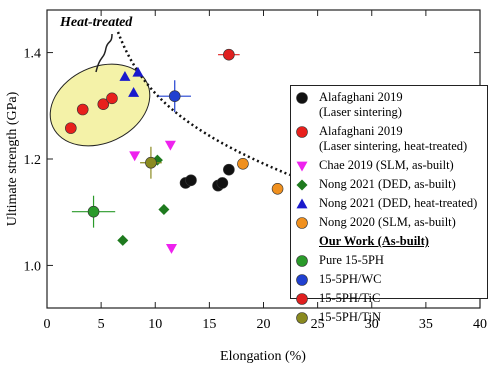 The width and height of the screenshot is (500, 368). I want to click on legend-entry: Chae 2019 (SLM, as-built), so click(390, 165).